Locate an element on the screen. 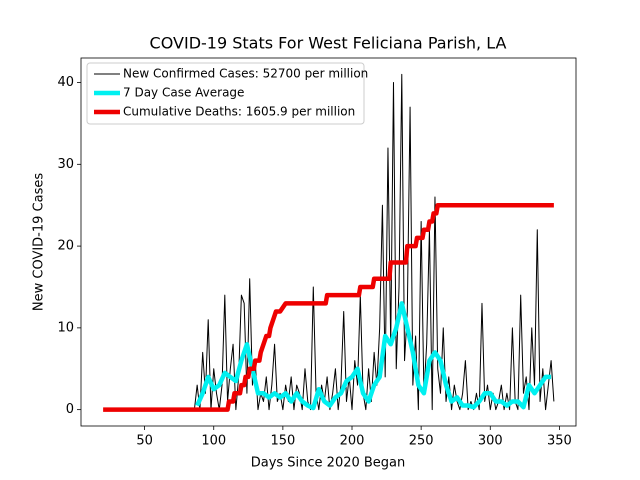 The width and height of the screenshot is (640, 480). x-tick-label: 50 is located at coordinates (144, 441).